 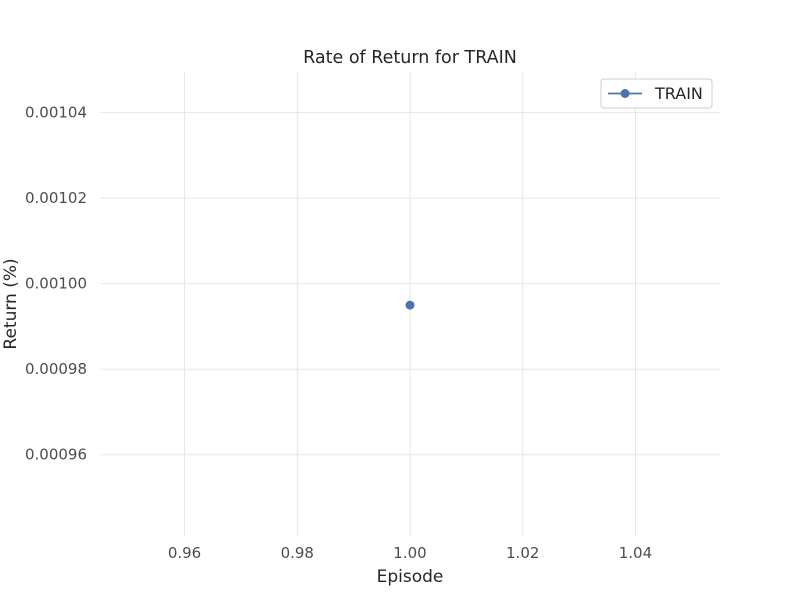 What do you see at coordinates (522, 553) in the screenshot?
I see `x-tick-label: 1.02` at bounding box center [522, 553].